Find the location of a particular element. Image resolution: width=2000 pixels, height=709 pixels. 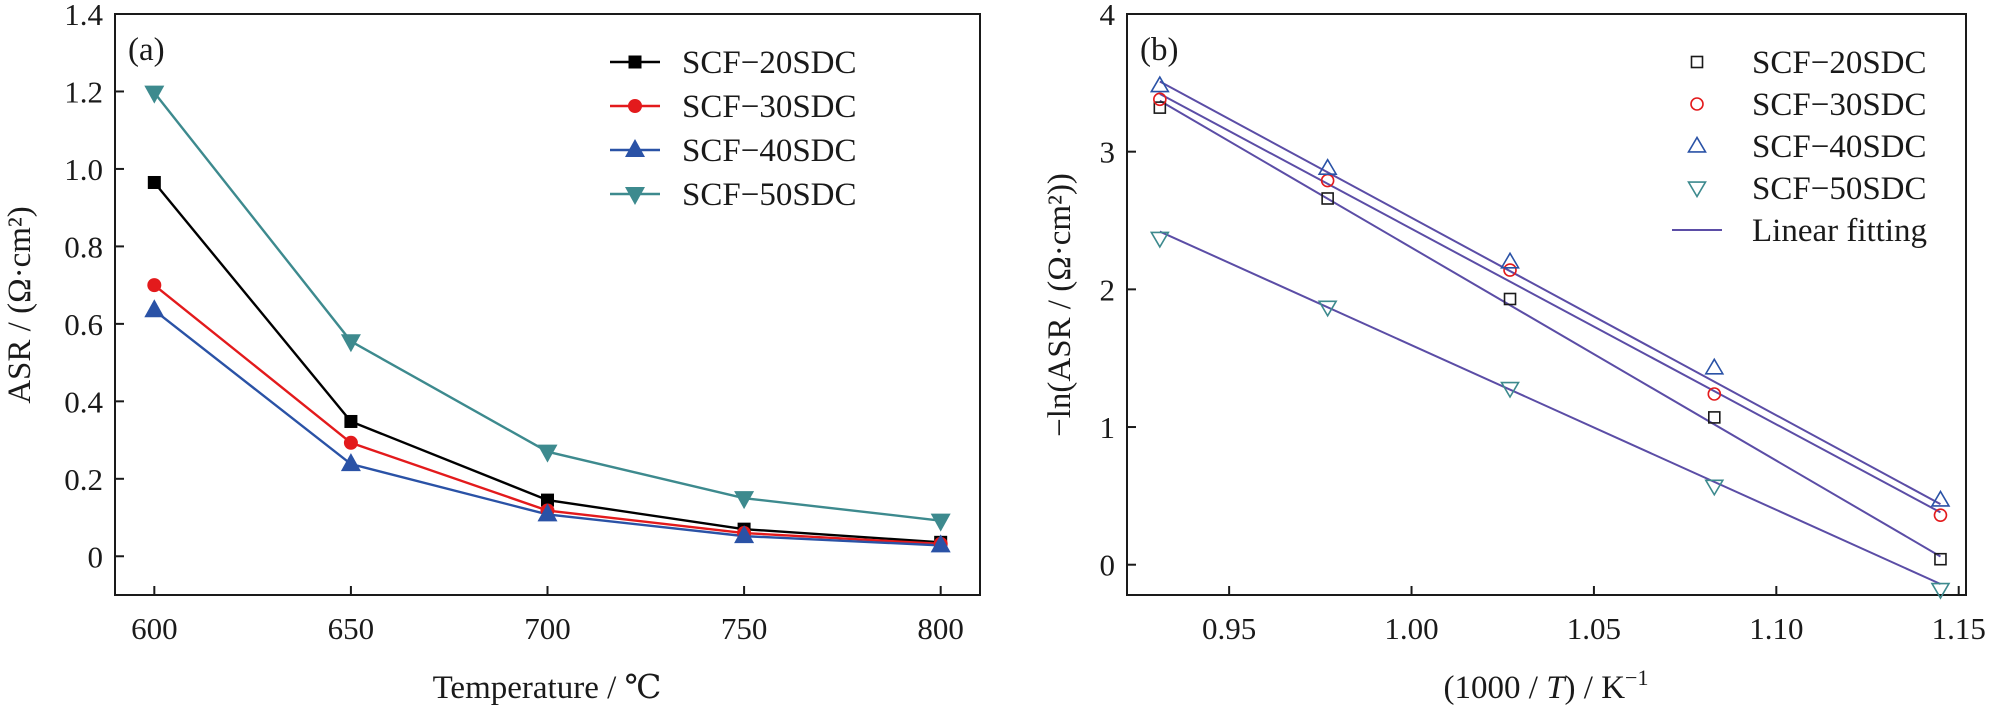

x-tick-label: 1.10 is located at coordinates (1776, 628).